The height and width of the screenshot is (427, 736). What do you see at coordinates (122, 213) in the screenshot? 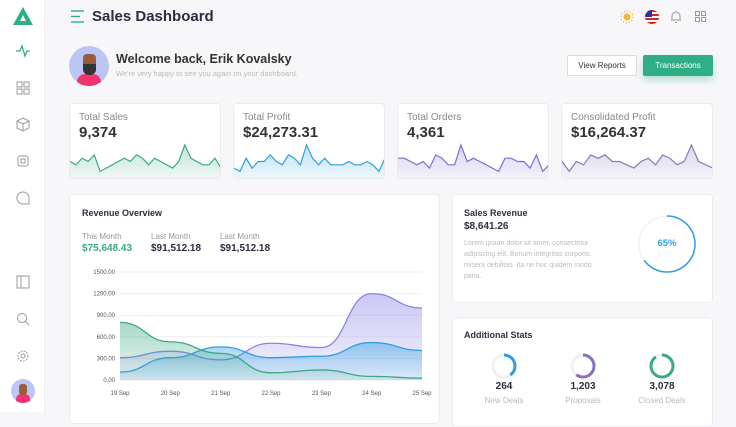
I see `revenue-title: Revenue Overview` at bounding box center [122, 213].